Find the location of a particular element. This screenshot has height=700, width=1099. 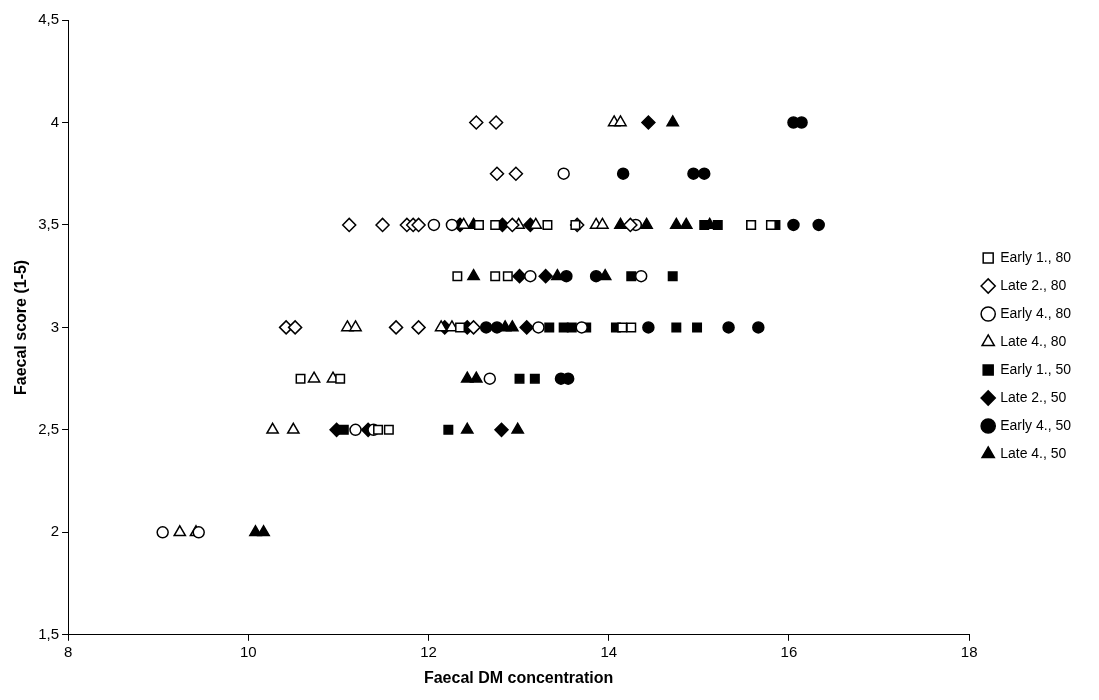

y-tick-label: 3 is located at coordinates (55, 326).